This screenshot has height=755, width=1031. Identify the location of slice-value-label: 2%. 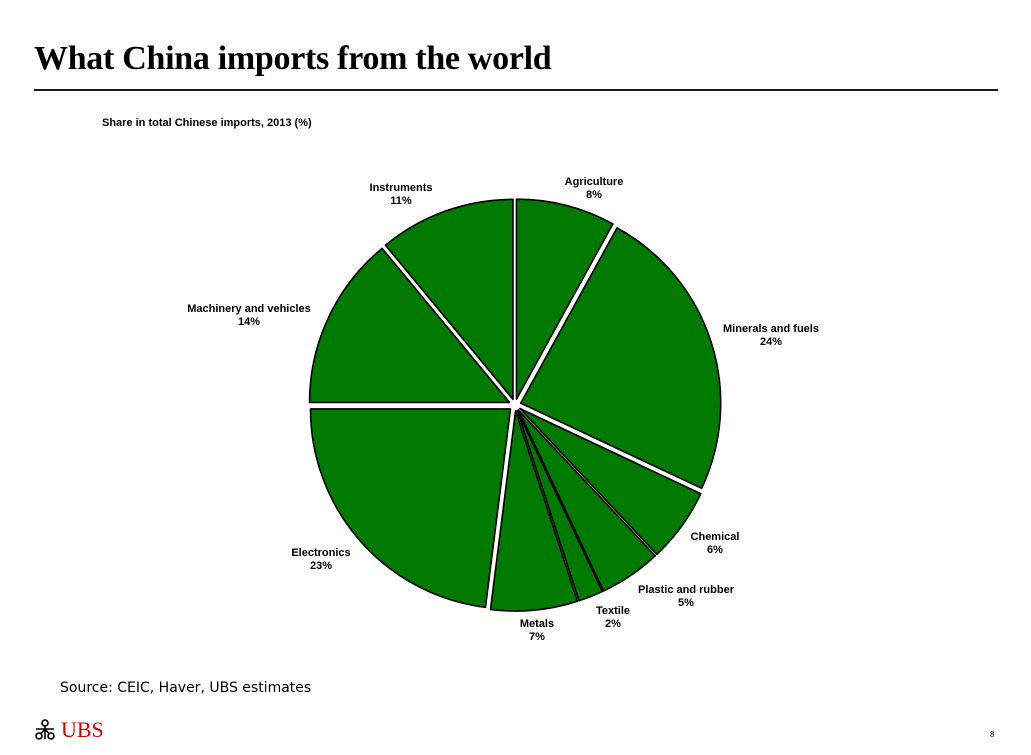
(613, 624).